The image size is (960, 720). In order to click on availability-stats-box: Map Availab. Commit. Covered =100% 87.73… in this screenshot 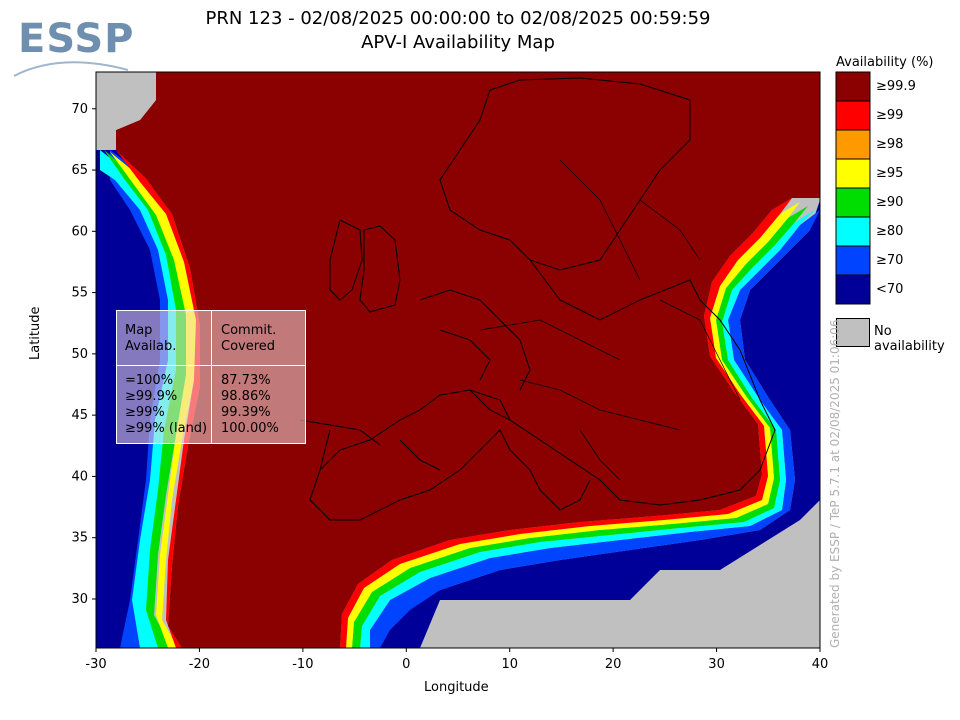, I will do `click(211, 377)`.